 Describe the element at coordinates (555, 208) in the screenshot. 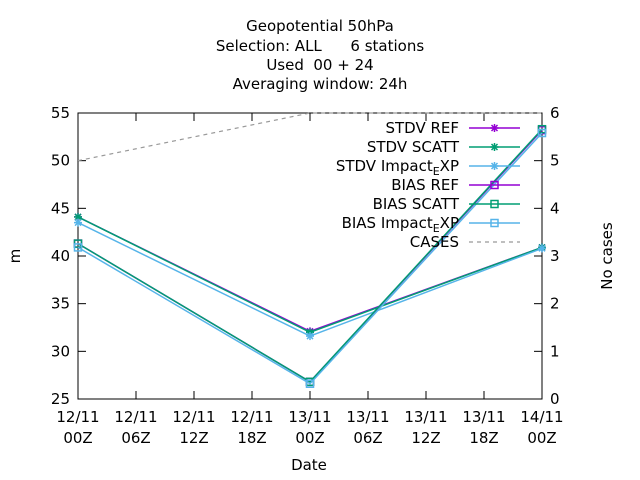

I see `y2-tick-label: 4` at that location.